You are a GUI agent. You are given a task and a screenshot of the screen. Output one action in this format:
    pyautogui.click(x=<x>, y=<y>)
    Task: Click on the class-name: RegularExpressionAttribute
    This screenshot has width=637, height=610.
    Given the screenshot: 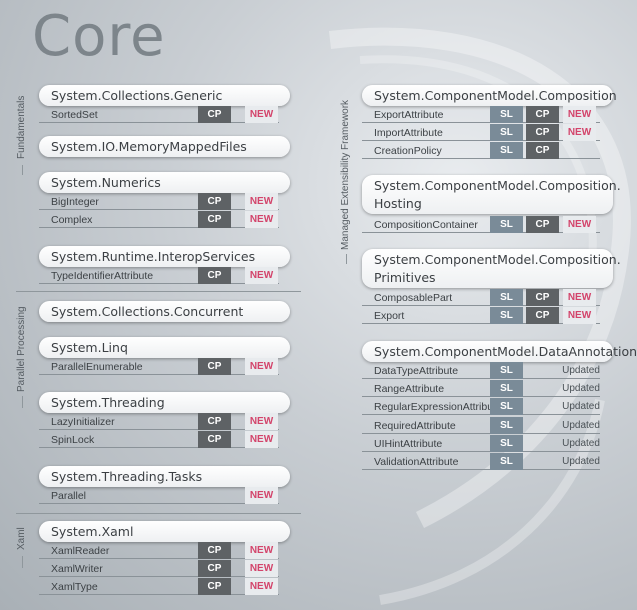 What is the action you would take?
    pyautogui.click(x=438, y=407)
    